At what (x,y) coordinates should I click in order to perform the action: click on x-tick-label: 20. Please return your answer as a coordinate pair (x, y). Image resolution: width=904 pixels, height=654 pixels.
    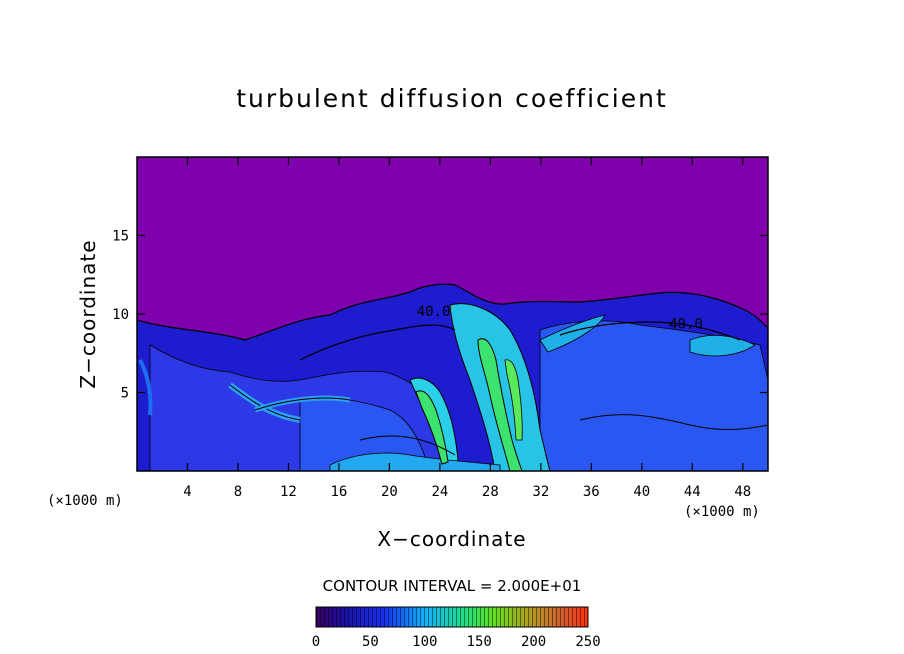
    Looking at the image, I should click on (389, 492).